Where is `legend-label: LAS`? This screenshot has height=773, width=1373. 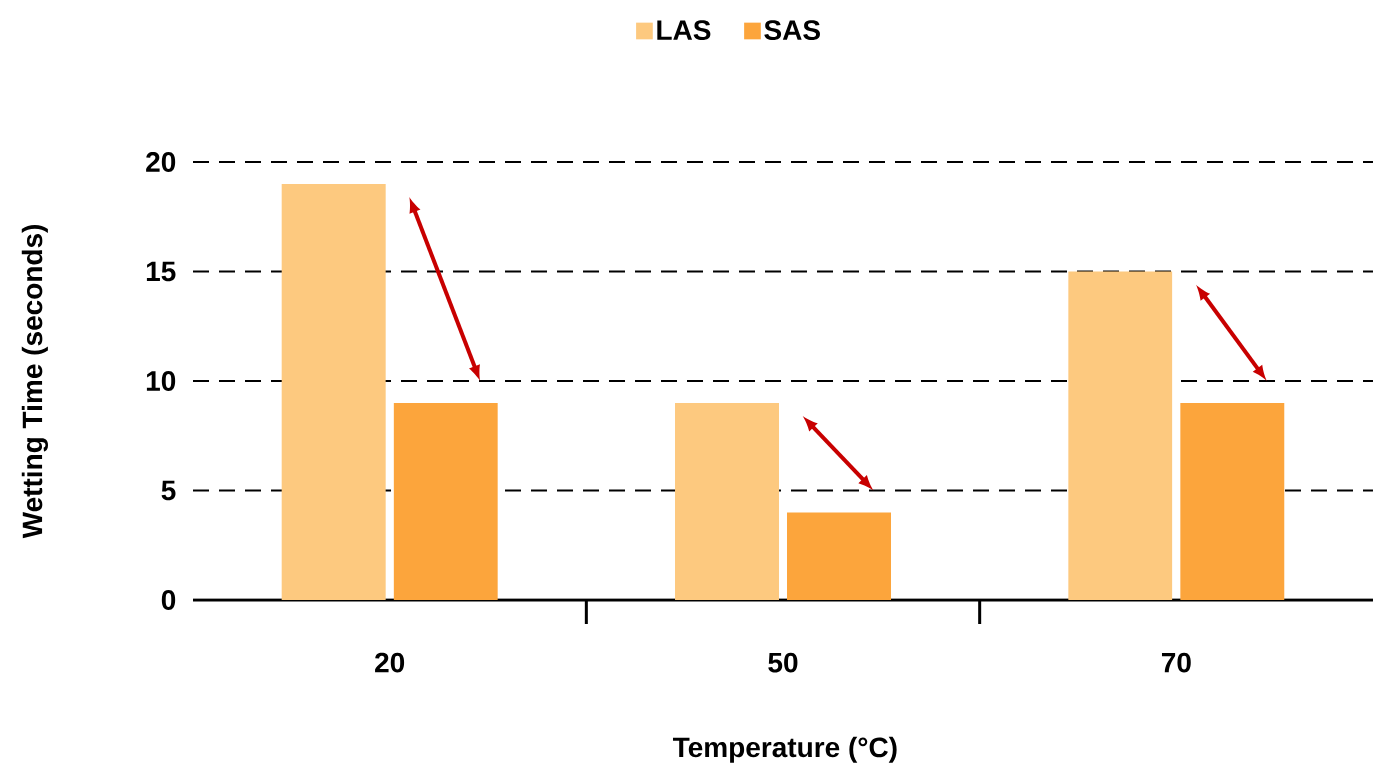 legend-label: LAS is located at coordinates (684, 30).